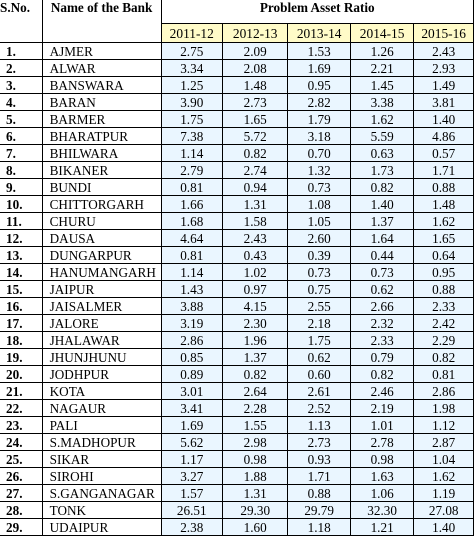  What do you see at coordinates (319, 459) in the screenshot?
I see `ratio-value-cell: 0.93` at bounding box center [319, 459].